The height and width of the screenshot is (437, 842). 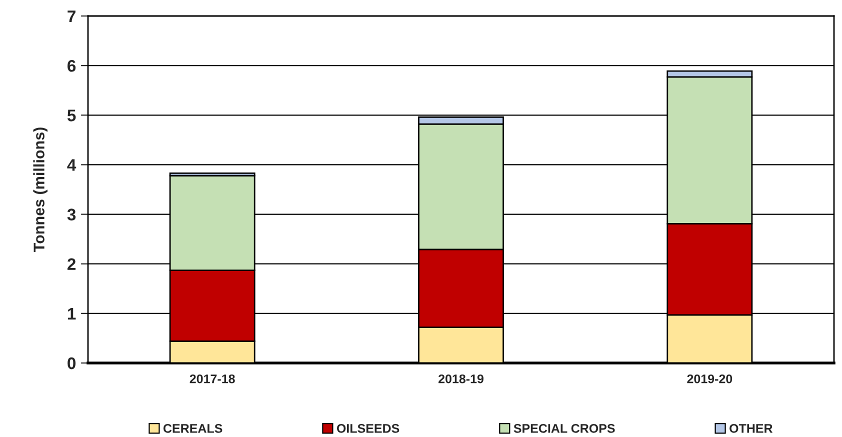 I want to click on y-tick-label: 1, so click(x=72, y=314).